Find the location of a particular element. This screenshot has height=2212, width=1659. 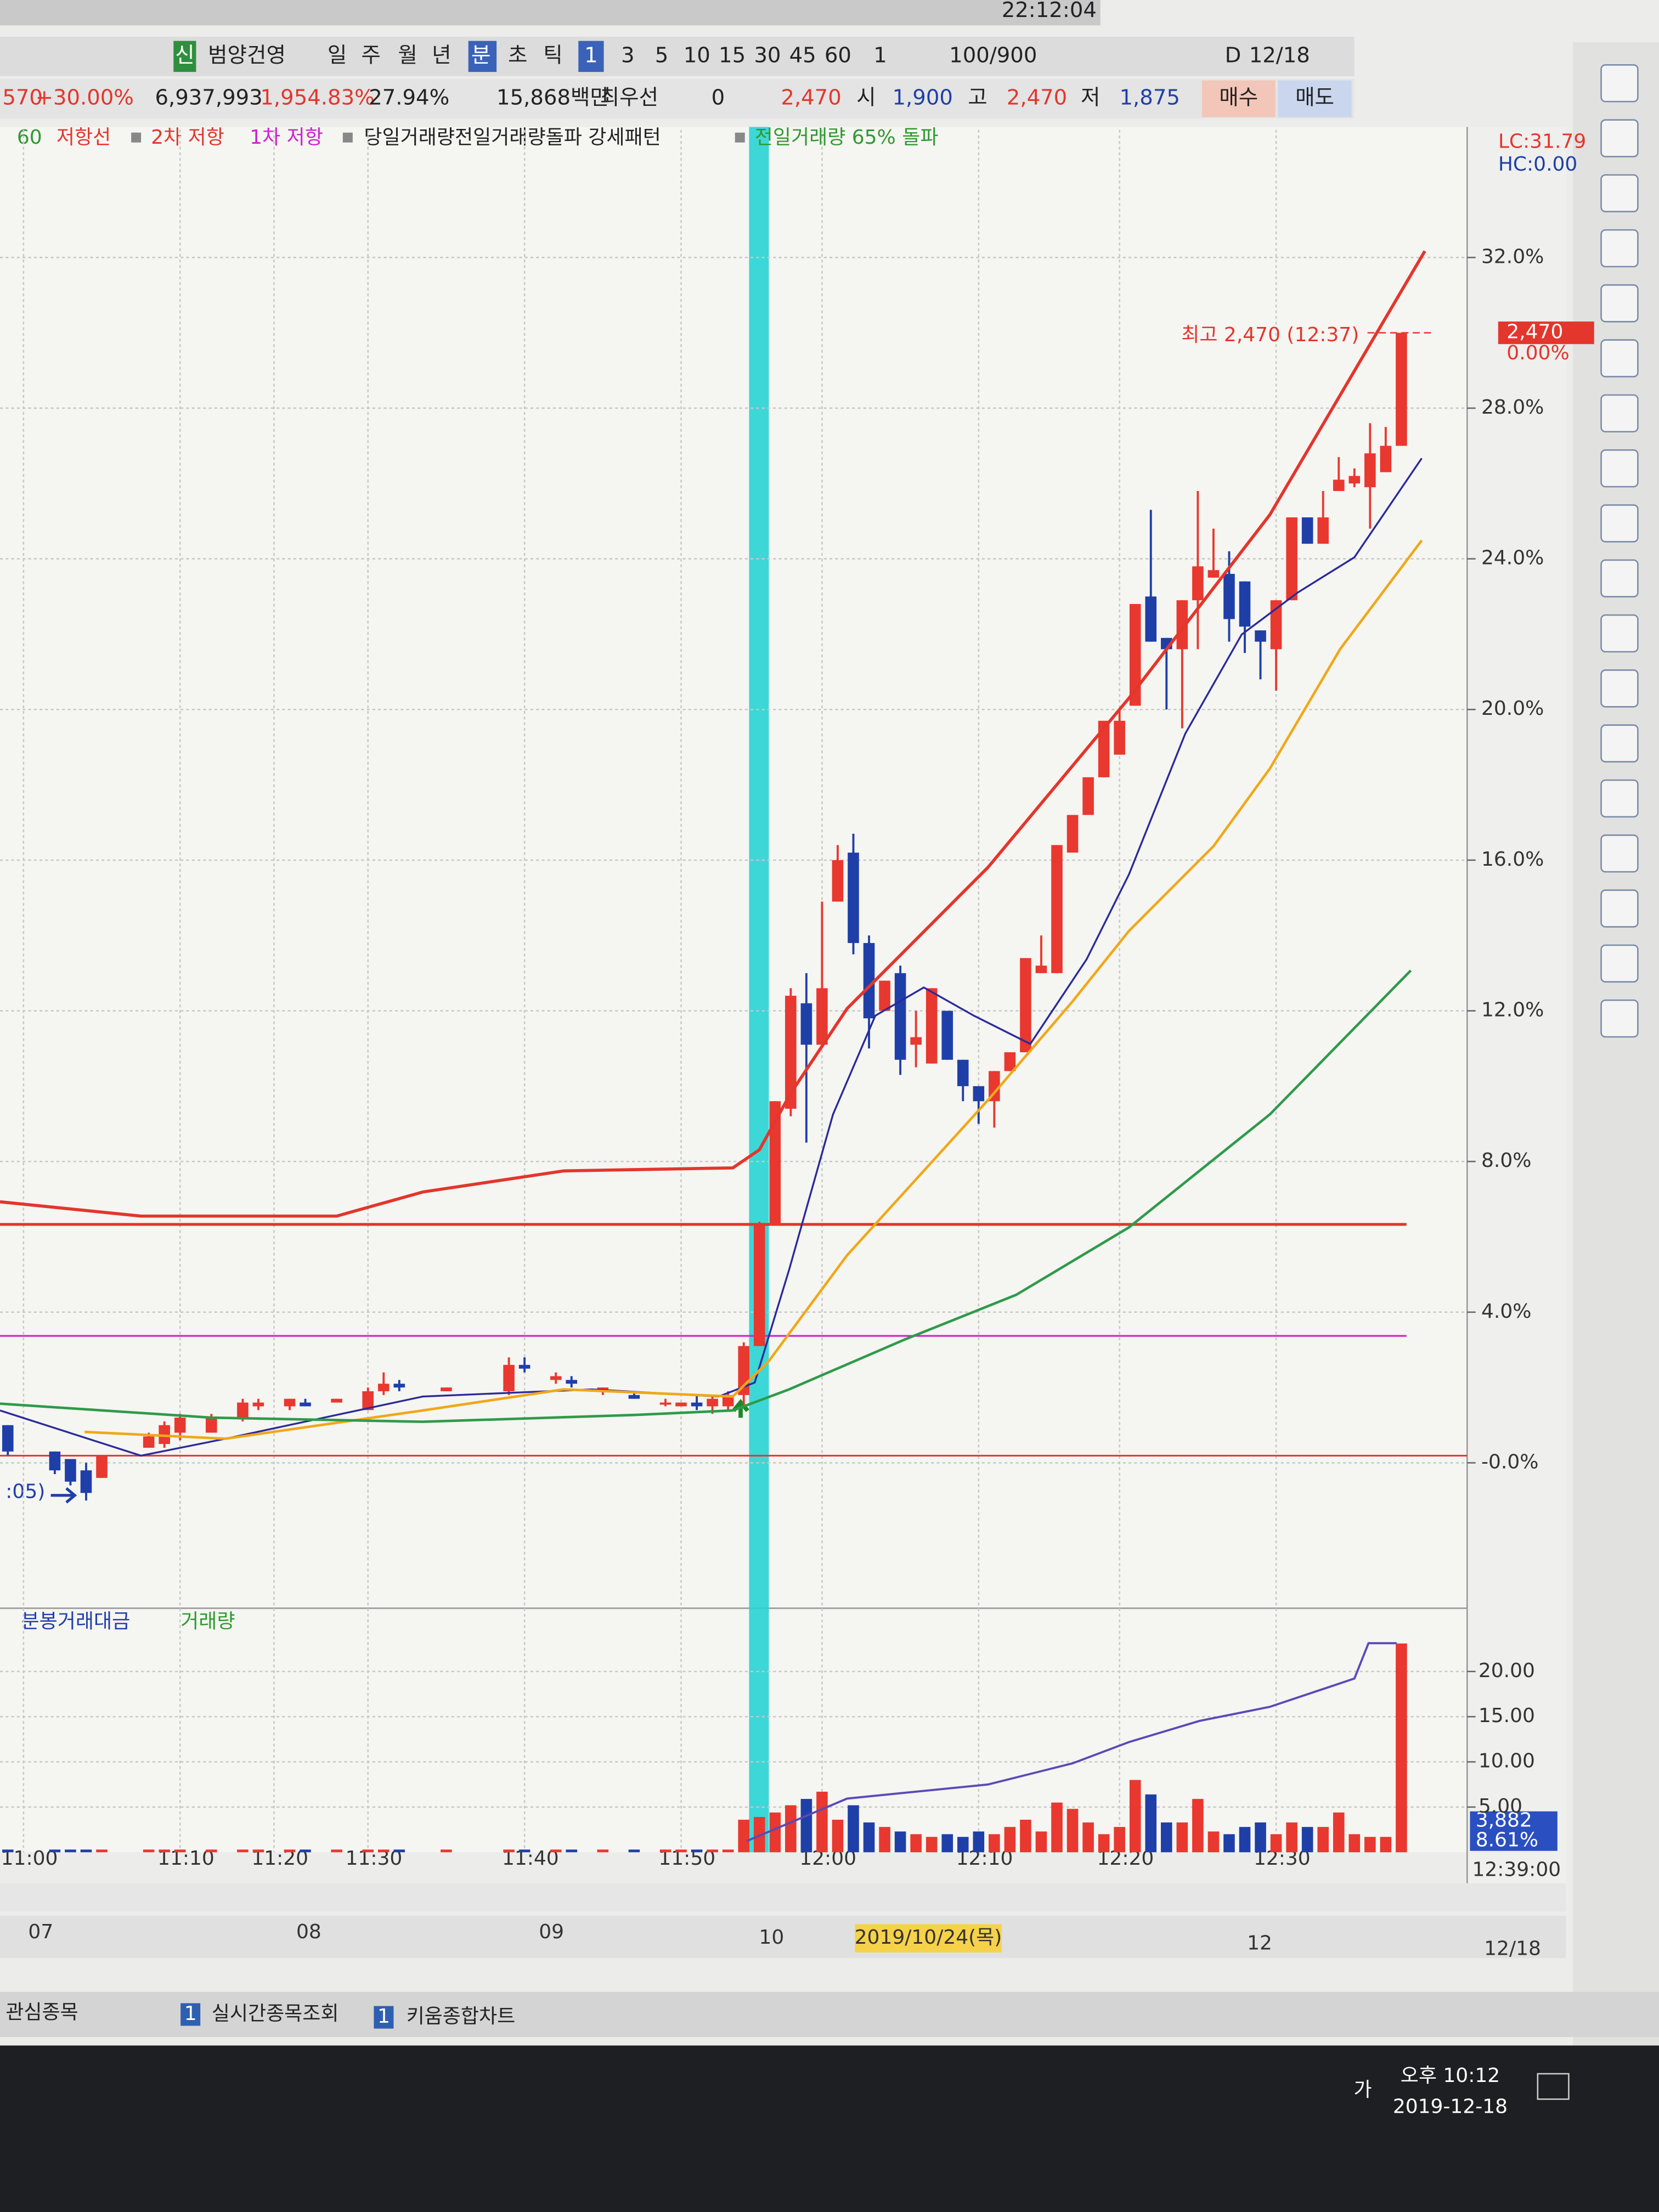

clock: 22:12:04 is located at coordinates (1049, 11).